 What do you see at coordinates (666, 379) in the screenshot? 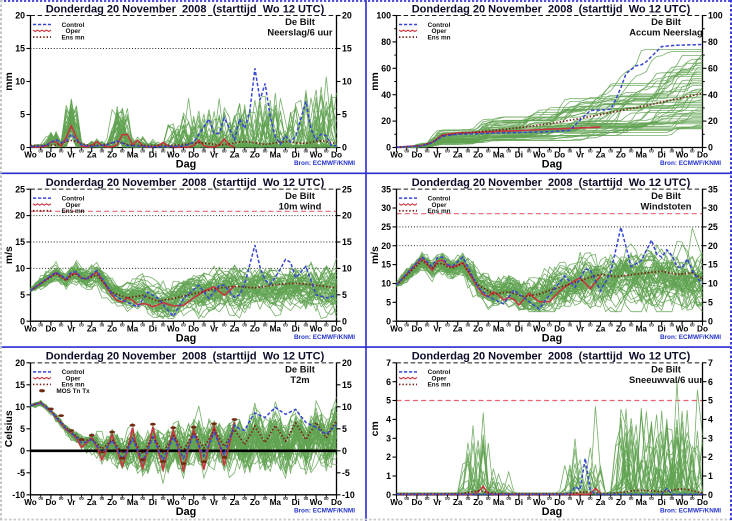
I see `svg-text: Sneeuwval/6 uur` at bounding box center [666, 379].